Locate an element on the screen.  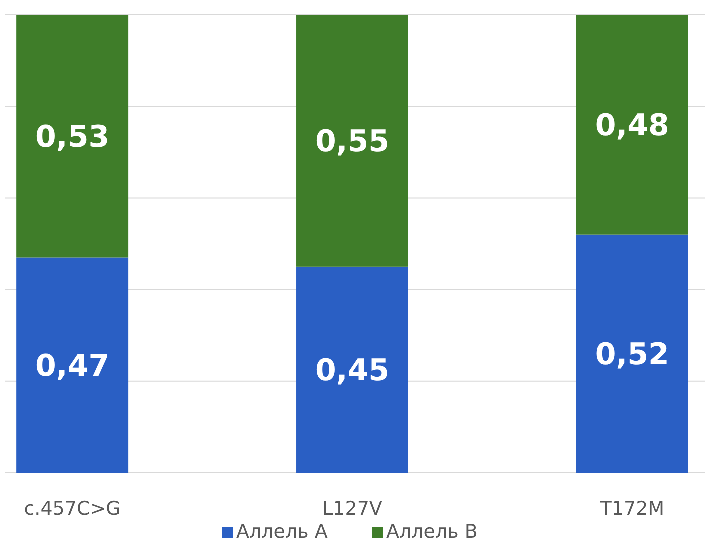
legend-label: Аллель А is located at coordinates (282, 532).